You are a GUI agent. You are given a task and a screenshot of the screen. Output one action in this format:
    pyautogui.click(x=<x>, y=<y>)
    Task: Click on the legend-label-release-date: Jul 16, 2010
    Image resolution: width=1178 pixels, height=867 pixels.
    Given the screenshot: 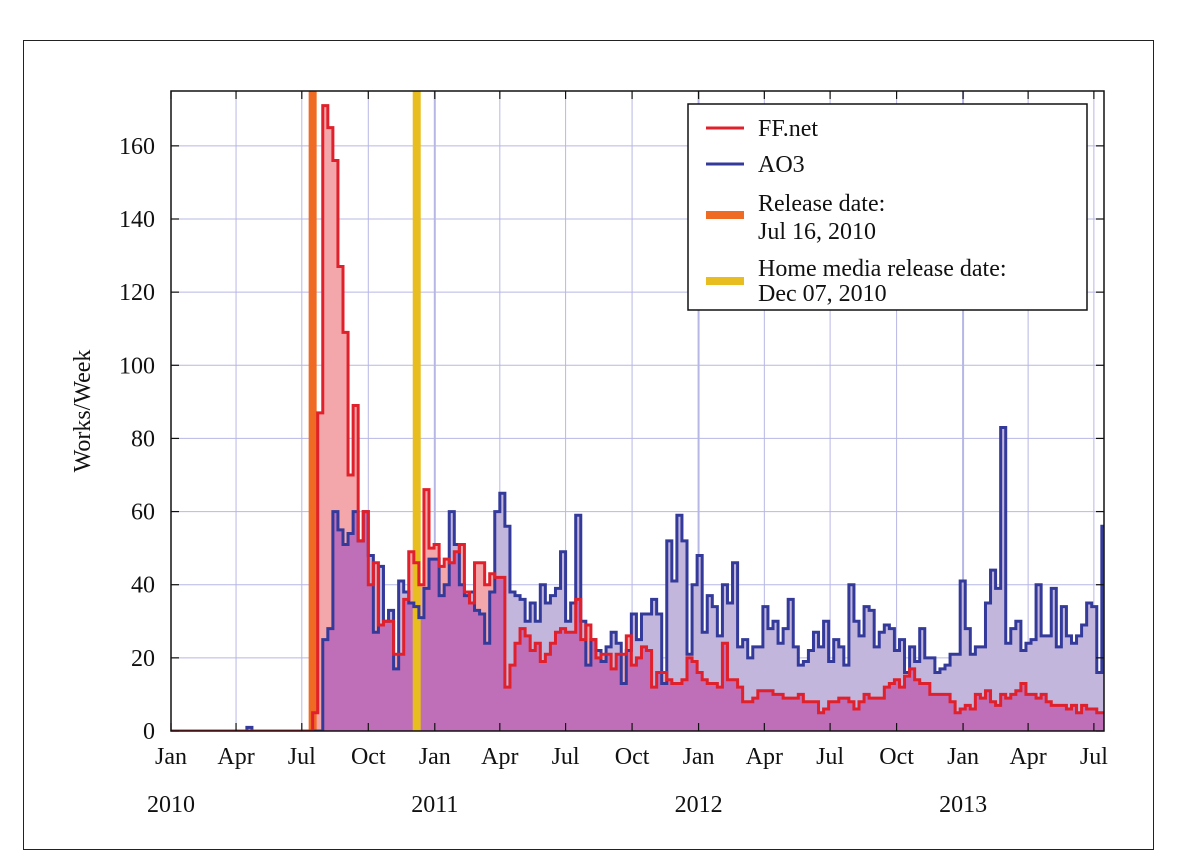 What is the action you would take?
    pyautogui.click(x=817, y=232)
    